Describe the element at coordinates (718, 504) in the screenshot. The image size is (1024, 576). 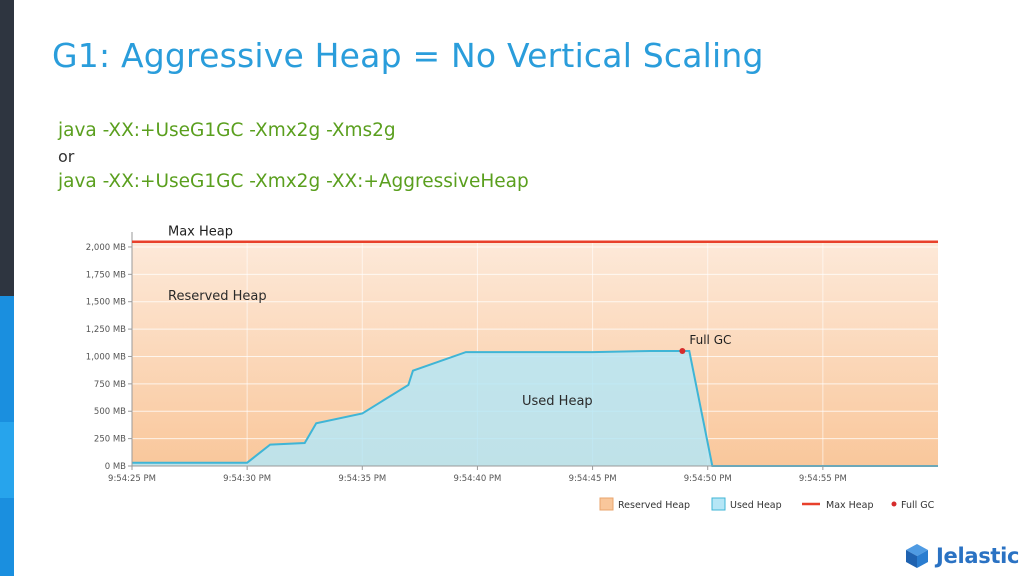
I see `legend-swatch-used-heap` at that location.